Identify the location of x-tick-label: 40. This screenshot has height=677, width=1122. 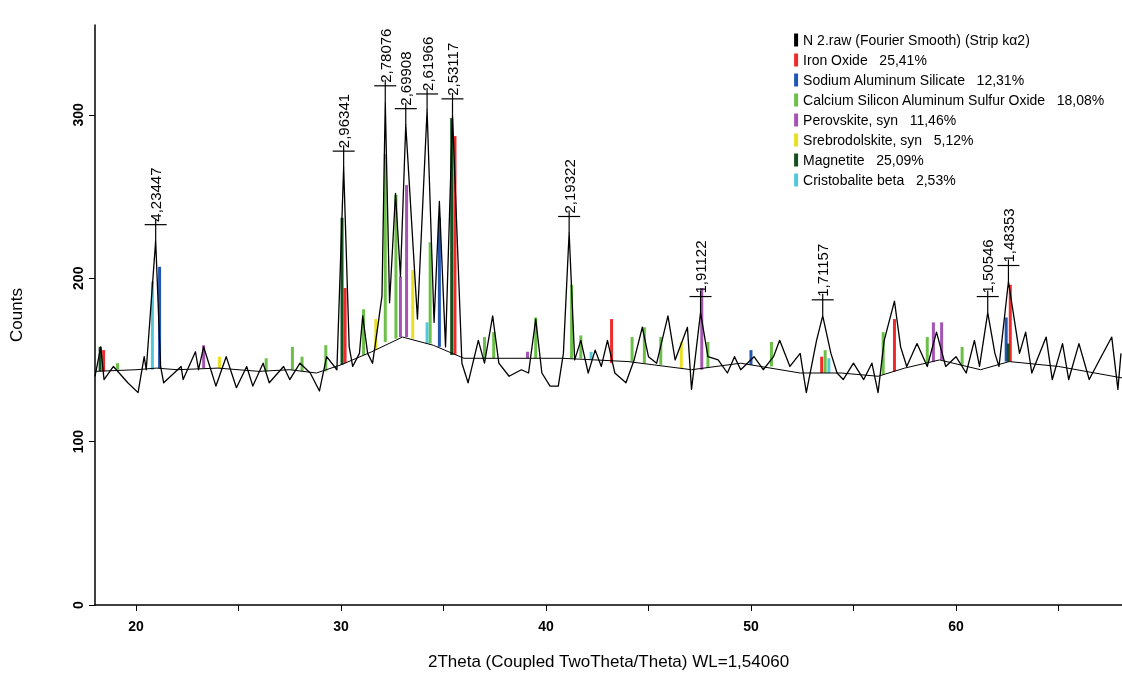
(546, 626).